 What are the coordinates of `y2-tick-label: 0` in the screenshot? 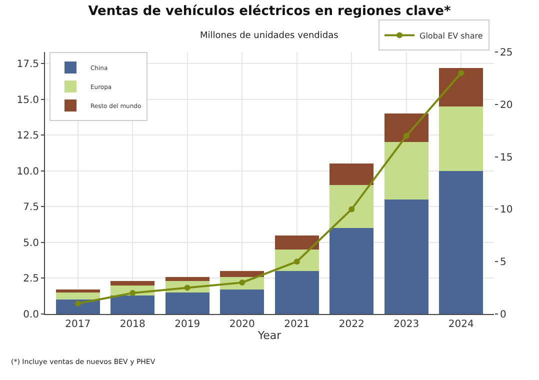 It's located at (503, 315).